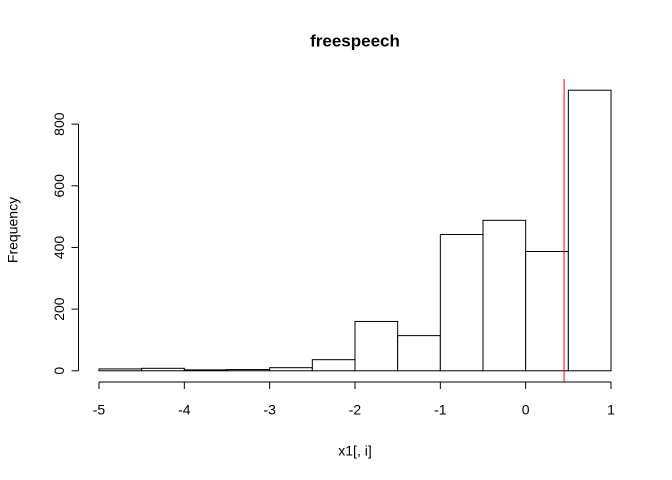 This screenshot has width=672, height=480. I want to click on y-tick-label: 0, so click(59, 371).